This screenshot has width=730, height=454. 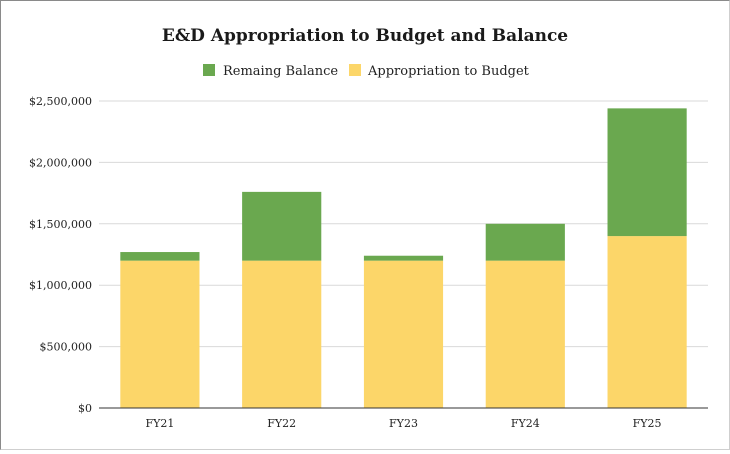 What do you see at coordinates (282, 226) in the screenshot?
I see `bar-remaing-balance-fy22` at bounding box center [282, 226].